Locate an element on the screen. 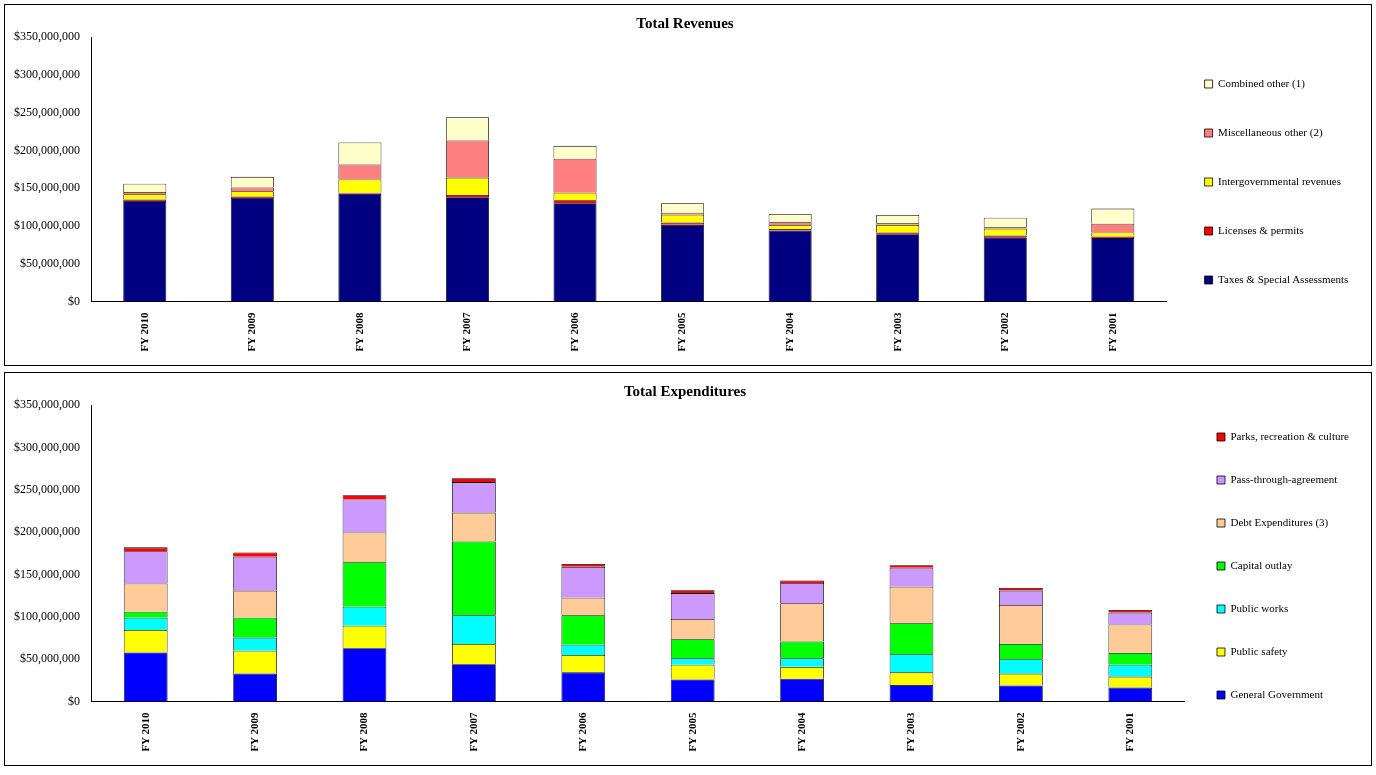  chart-title: Total Expenditures is located at coordinates (685, 390).